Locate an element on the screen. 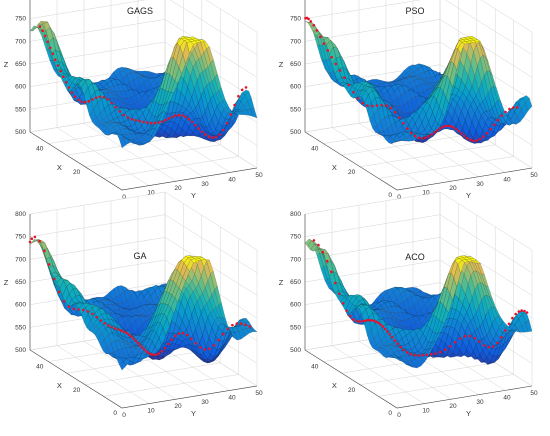 The image size is (550, 436). z-tick-label: 700 is located at coordinates (295, 259).